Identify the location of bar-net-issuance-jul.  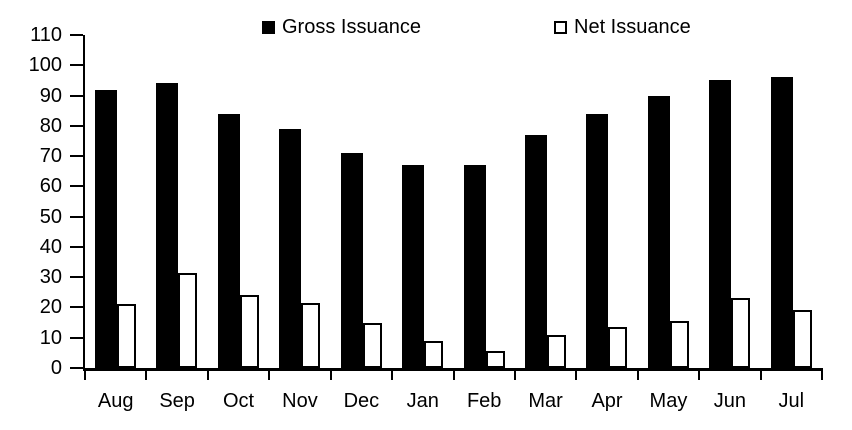
(802, 339).